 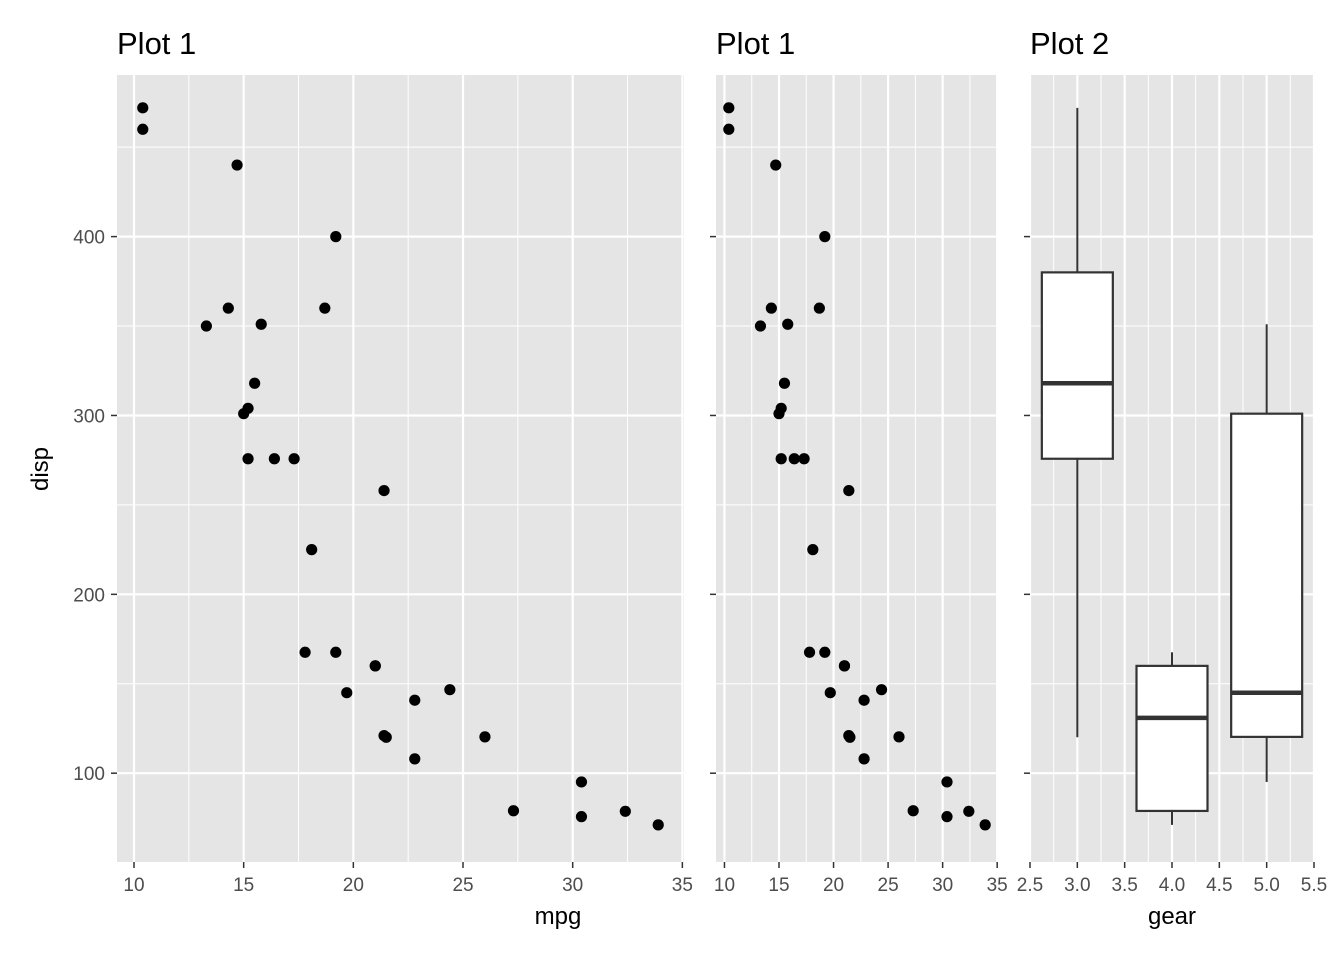 I want to click on y-tick-label: 300, so click(x=89, y=416).